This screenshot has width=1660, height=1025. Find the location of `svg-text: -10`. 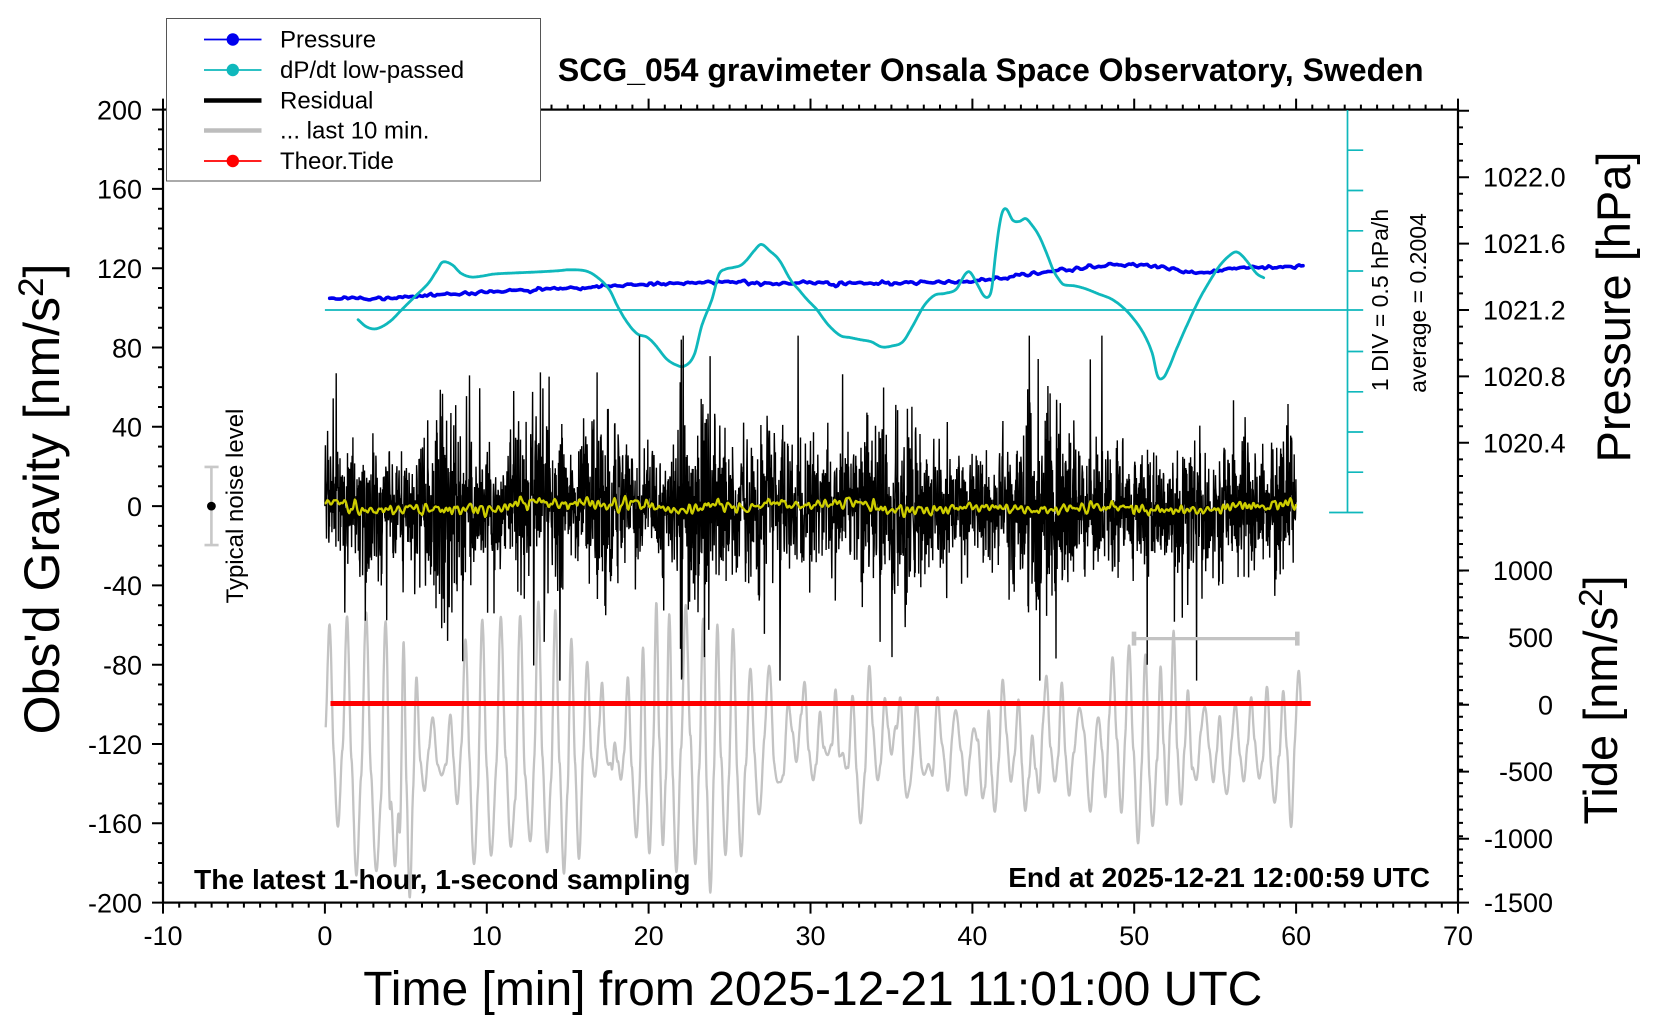

svg-text: -10 is located at coordinates (162, 936).